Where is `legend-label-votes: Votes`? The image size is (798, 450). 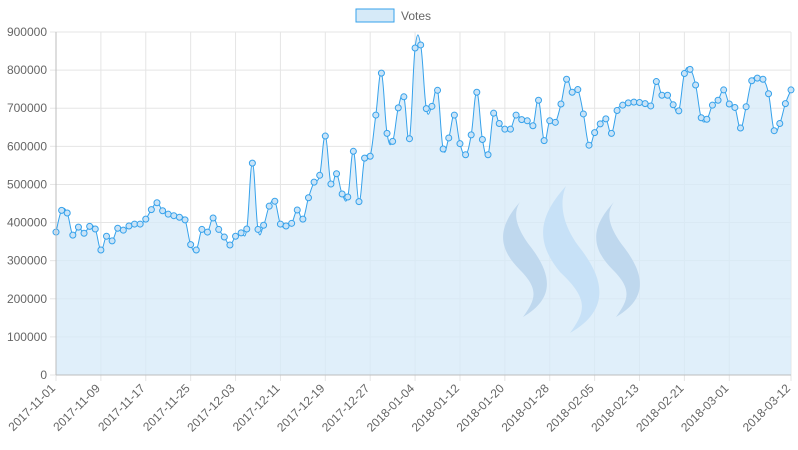 legend-label-votes: Votes is located at coordinates (416, 16).